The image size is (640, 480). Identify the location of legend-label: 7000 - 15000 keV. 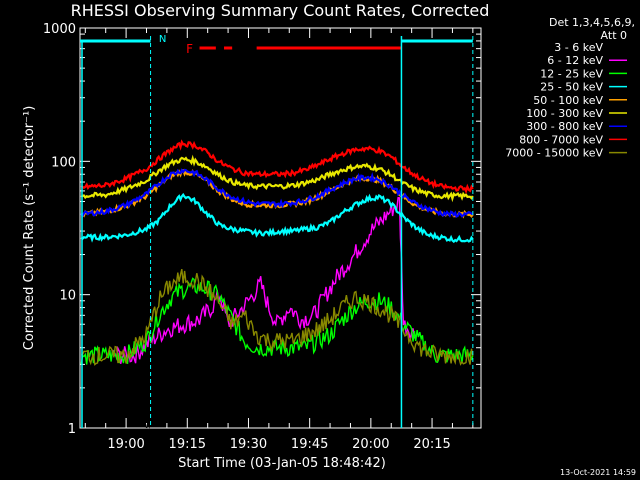
(554, 153).